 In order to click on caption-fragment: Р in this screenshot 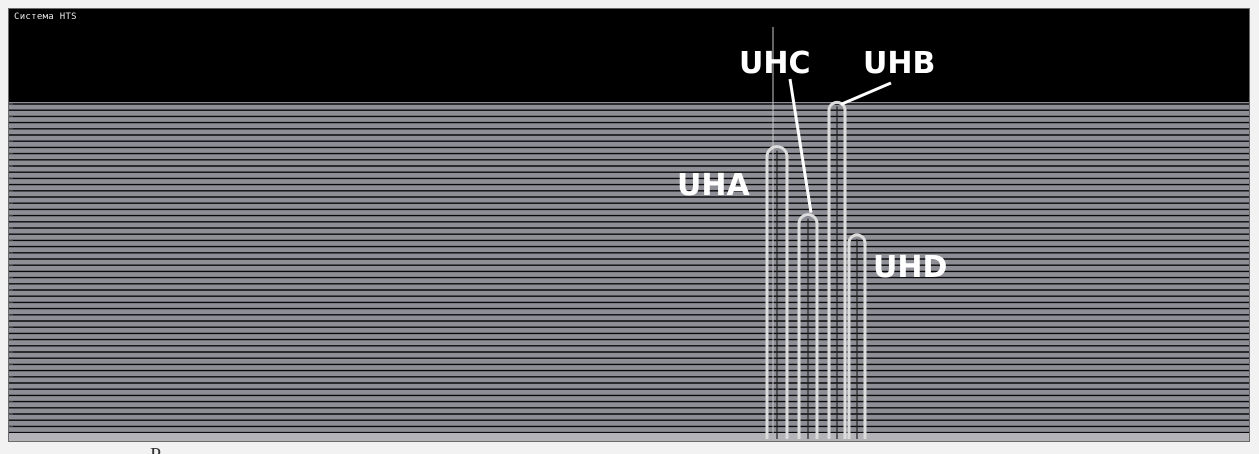, I will do `click(350, 448)`.